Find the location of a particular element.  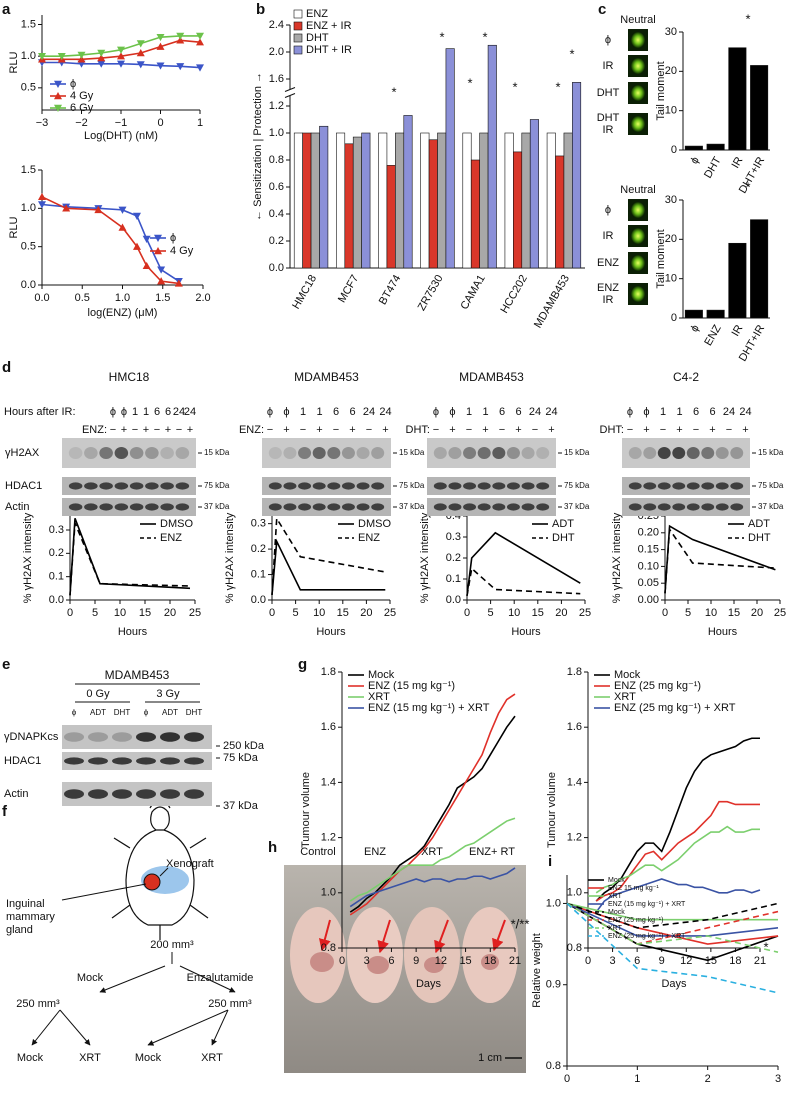

protein-label: Actin is located at coordinates (17, 507).